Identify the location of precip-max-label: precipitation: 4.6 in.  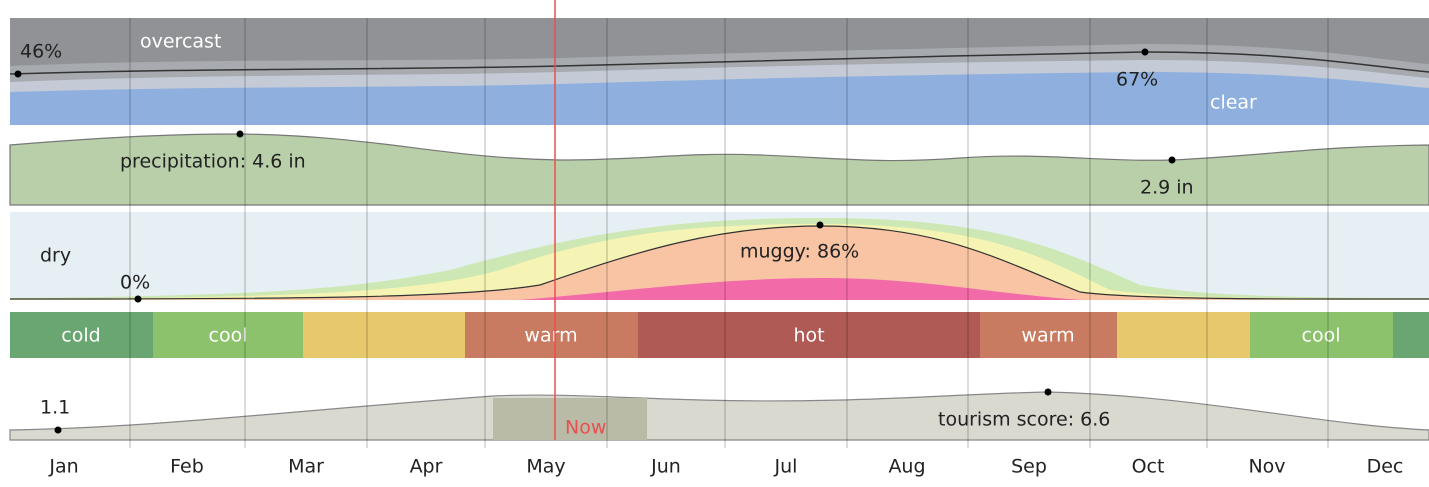
(213, 162).